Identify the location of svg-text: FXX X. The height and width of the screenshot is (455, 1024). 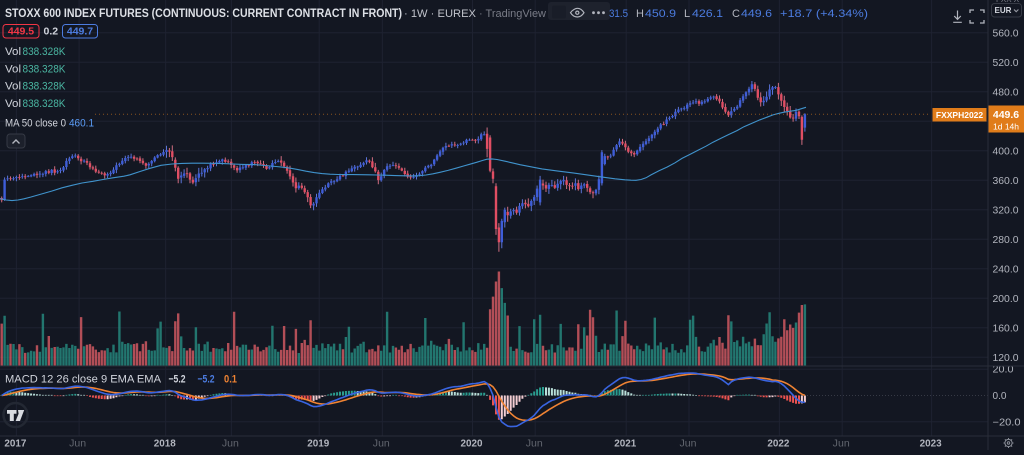
(1008, 2).